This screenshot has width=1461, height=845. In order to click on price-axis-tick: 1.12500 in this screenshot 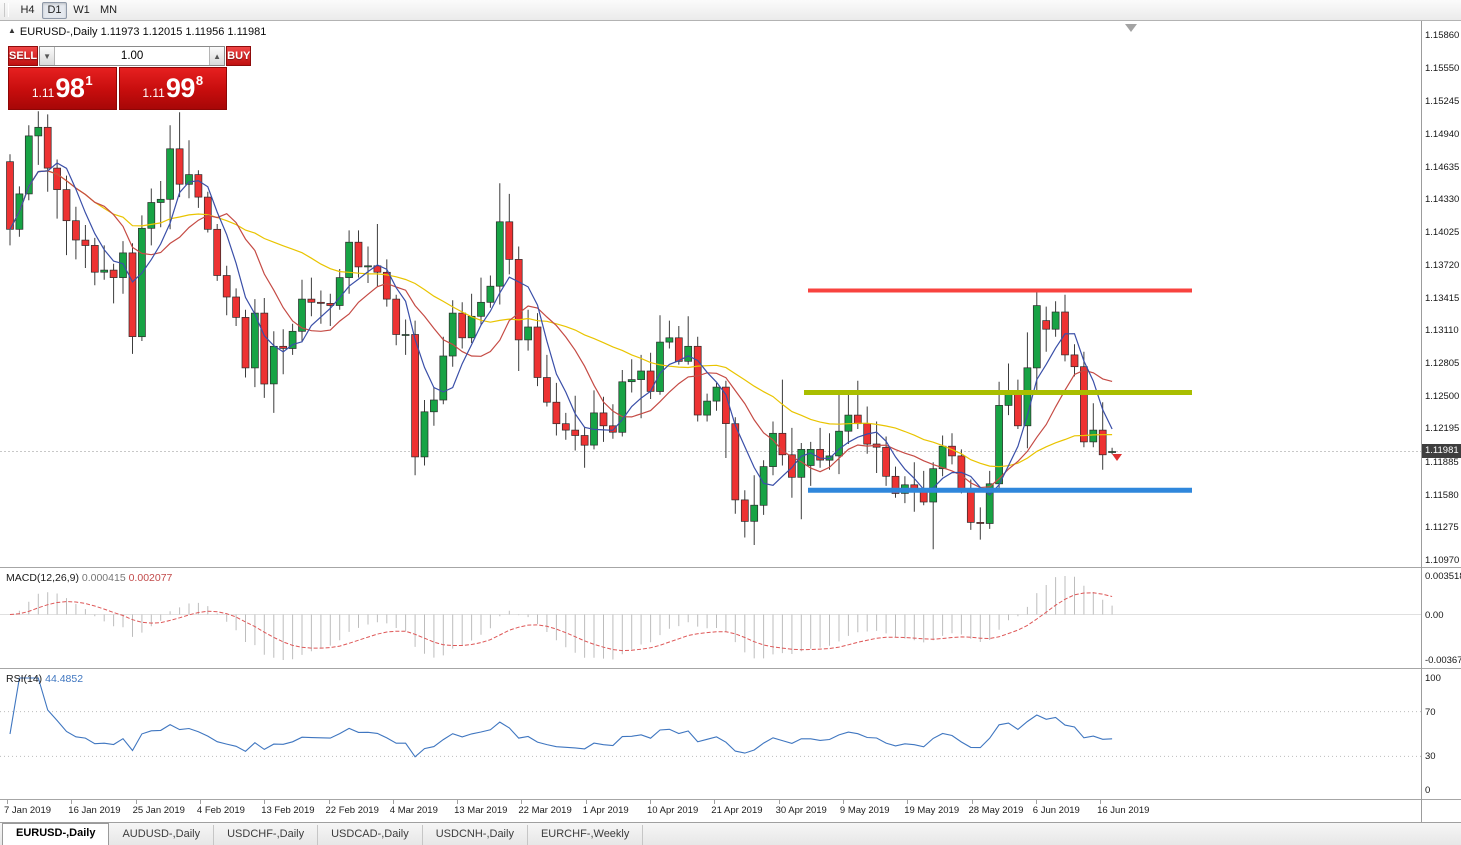, I will do `click(1442, 396)`.